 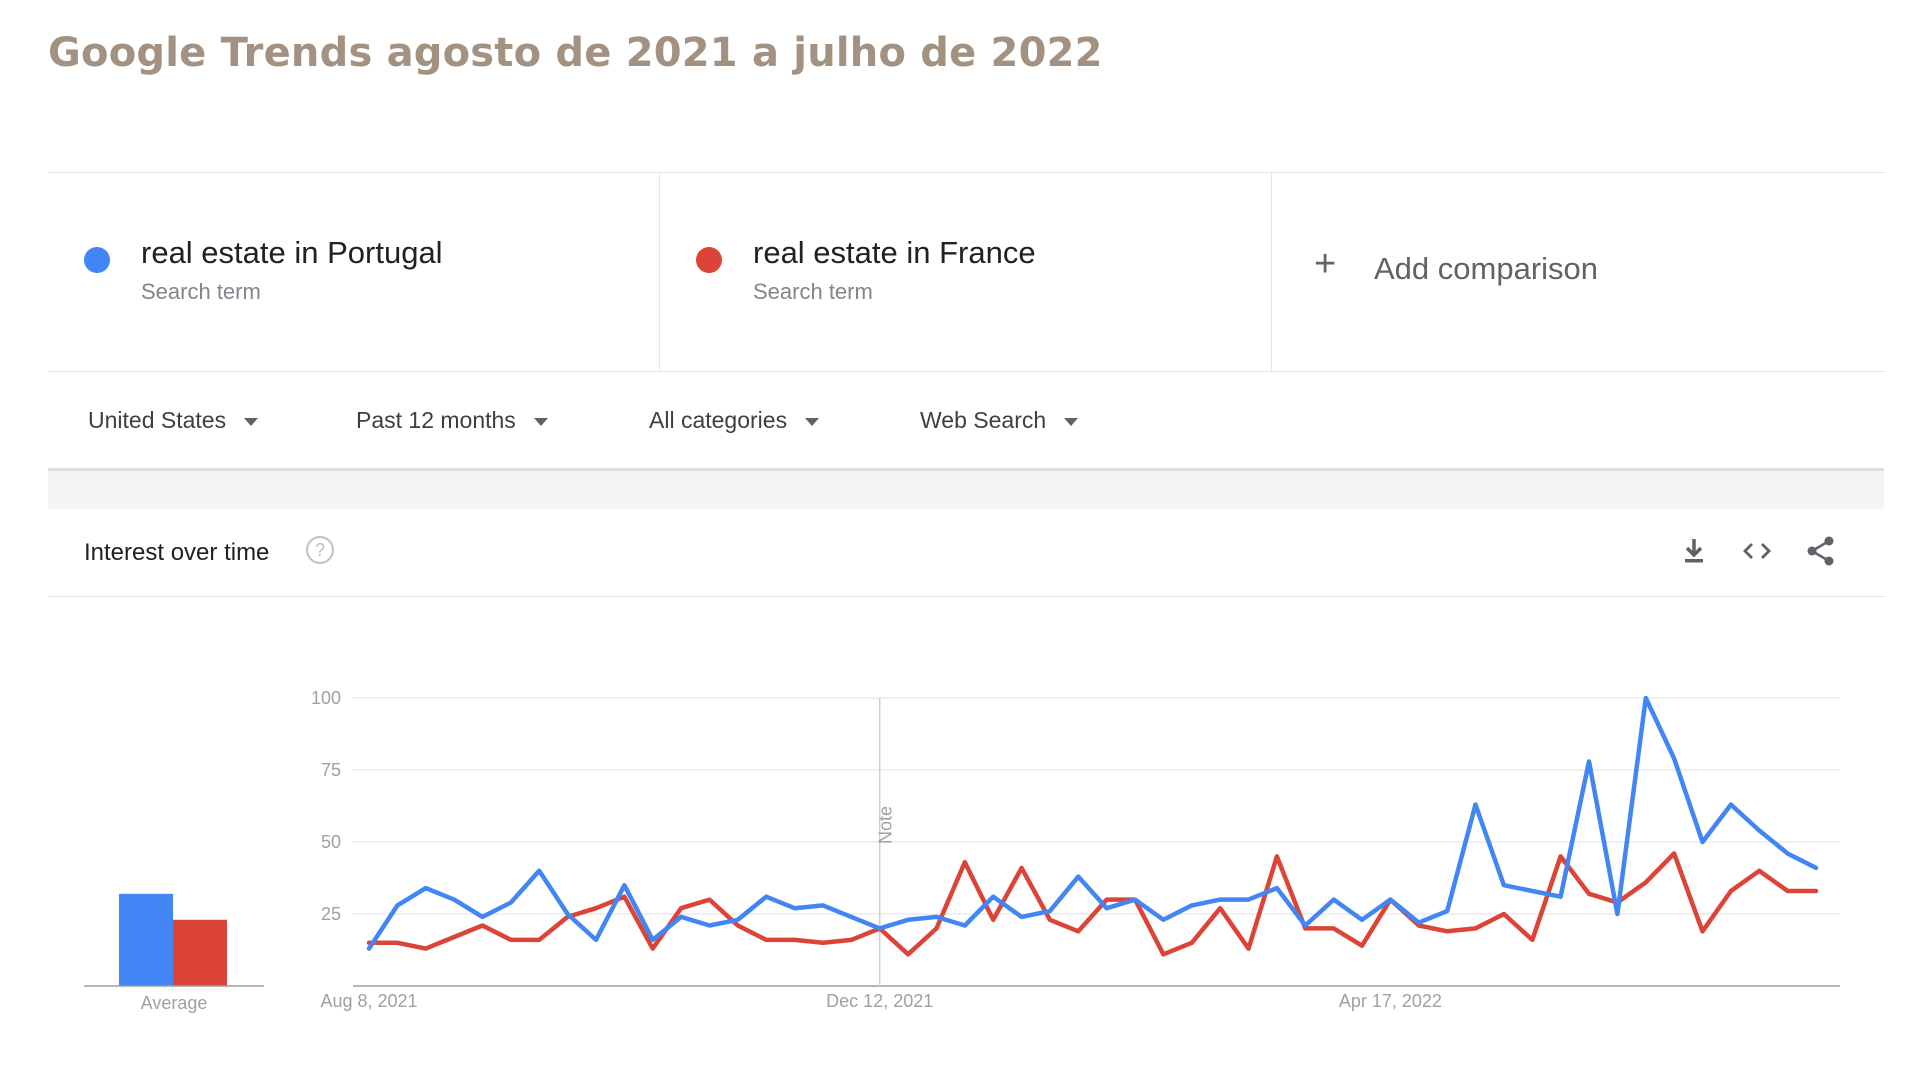 I want to click on x-tick-label: Apr 17, 2022, so click(x=1390, y=1001).